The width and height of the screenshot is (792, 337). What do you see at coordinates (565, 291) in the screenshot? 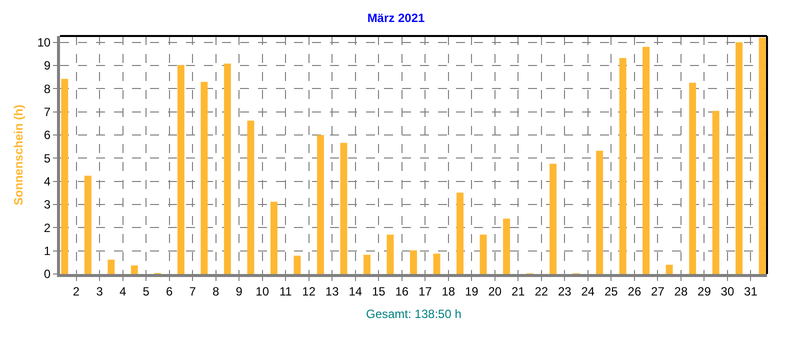
I see `x-tick-label: 23` at bounding box center [565, 291].